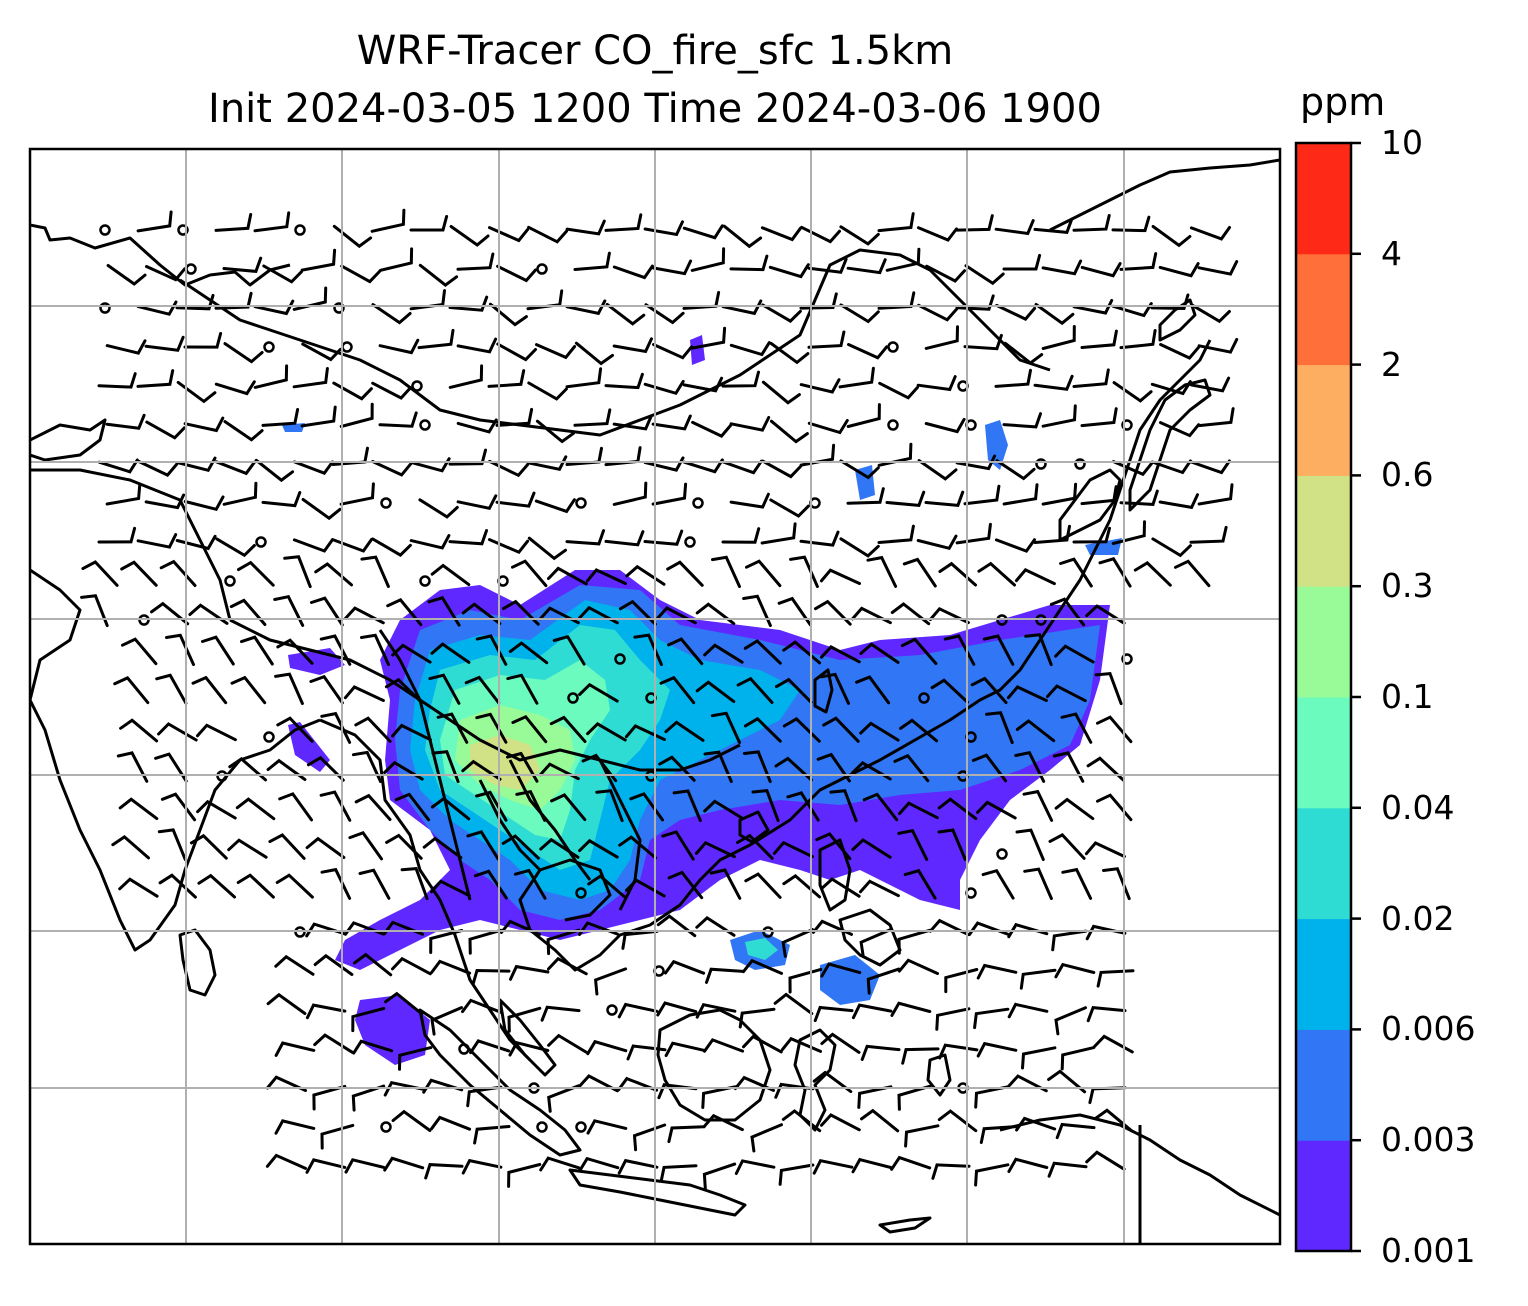  I want to click on colorbar-tick-label: 2, so click(1391, 364).